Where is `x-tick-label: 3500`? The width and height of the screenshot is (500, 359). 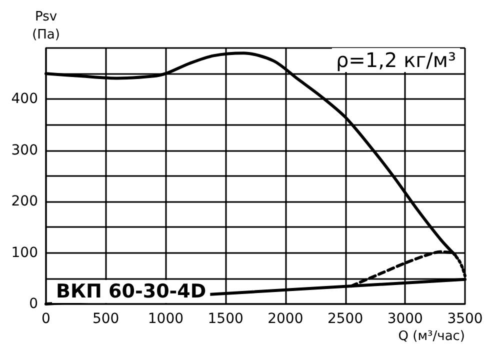 x-tick-label: 3500 is located at coordinates (465, 319).